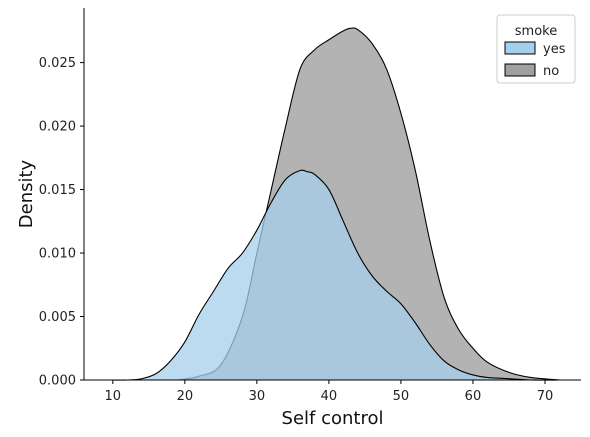  What do you see at coordinates (401, 396) in the screenshot?
I see `x-tick-label: 50` at bounding box center [401, 396].